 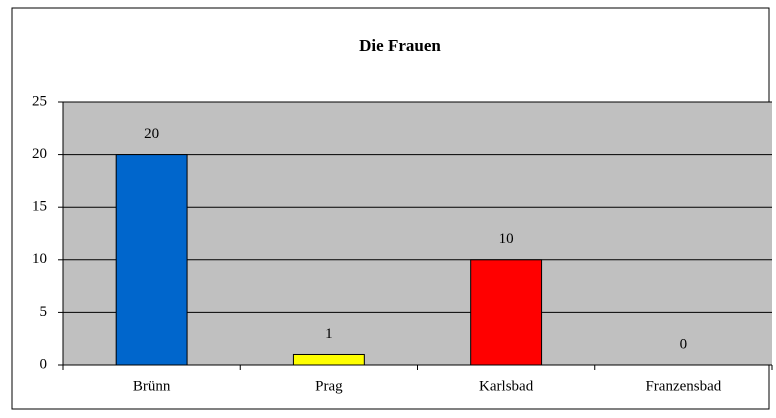 What do you see at coordinates (506, 386) in the screenshot?
I see `x-tick-label: Karlsbad` at bounding box center [506, 386].